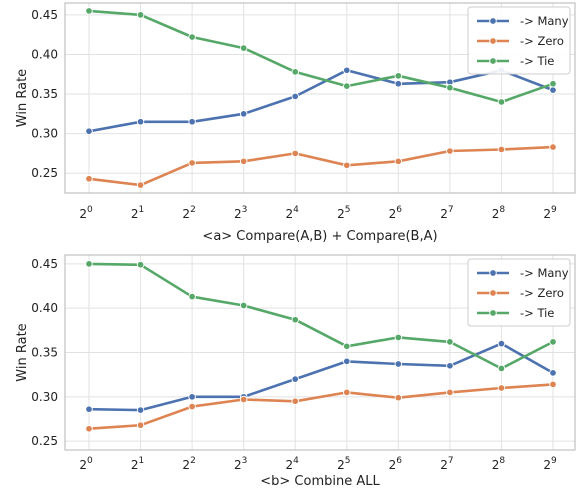 This screenshot has height=490, width=585. Describe the element at coordinates (319, 236) in the screenshot. I see `x-axis-title: <a> Compare(A,B) + Compare(B,A)` at that location.